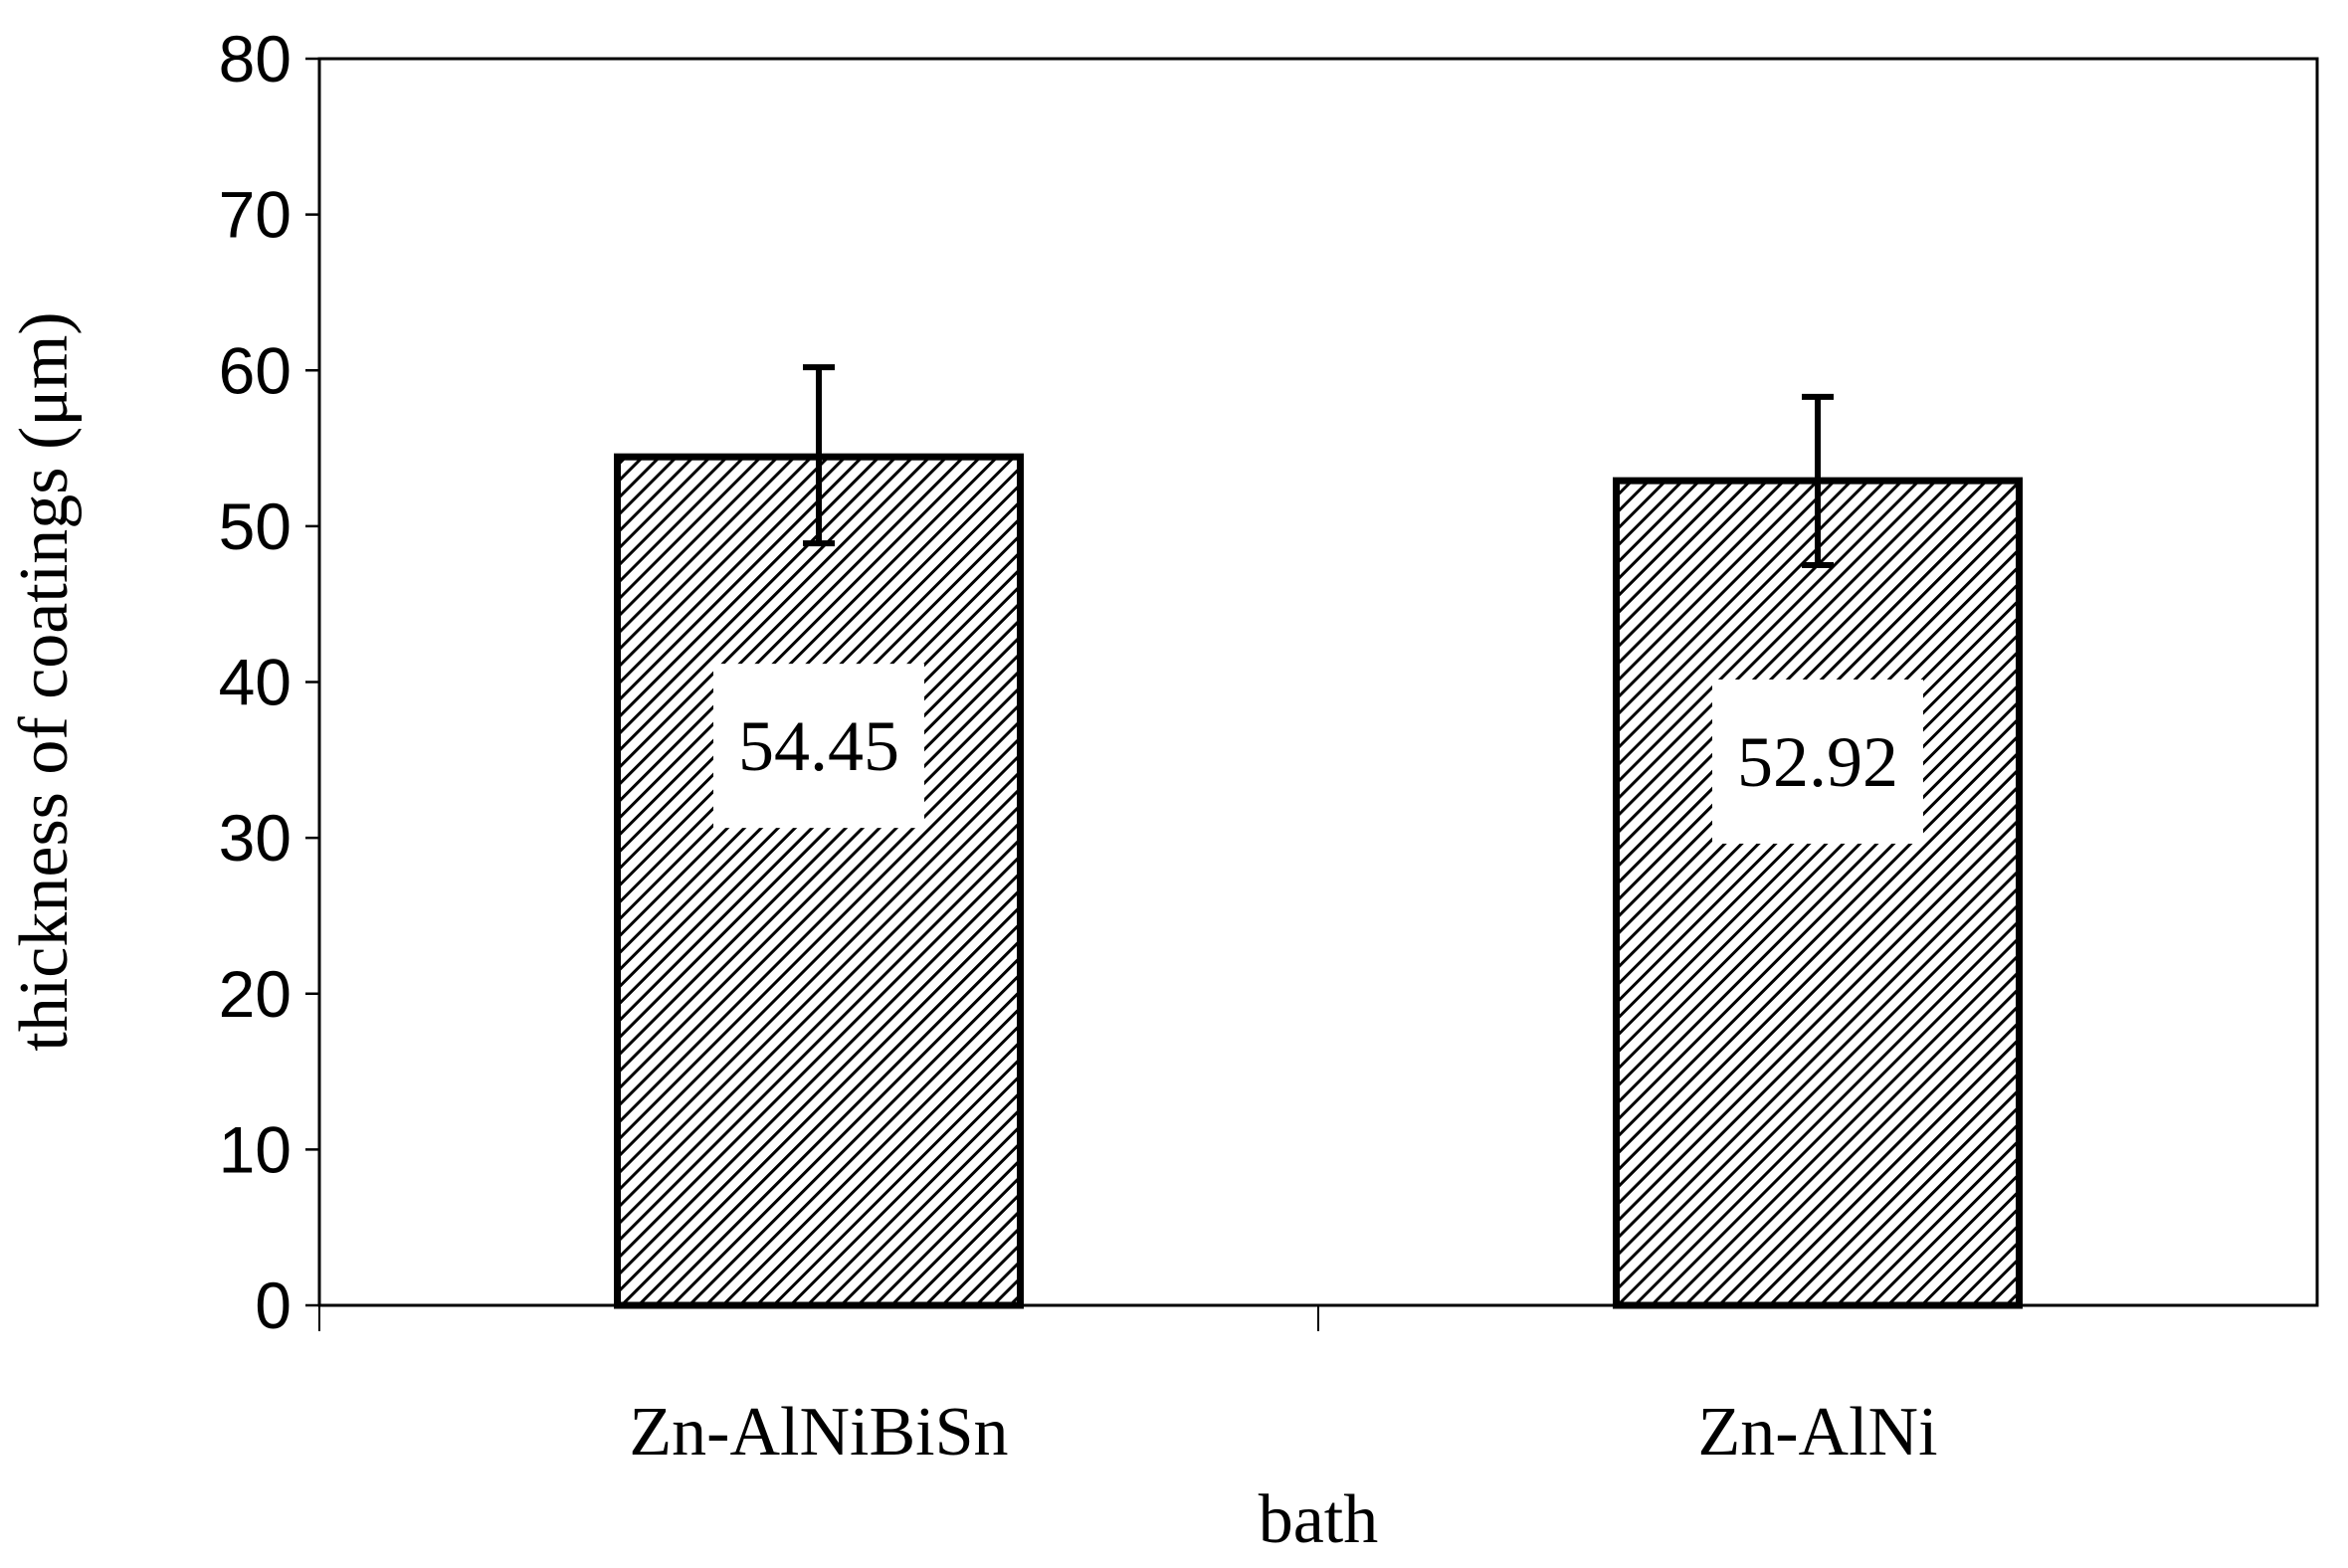 Image resolution: width=2348 pixels, height=1568 pixels. What do you see at coordinates (44, 681) in the screenshot?
I see `y-axis-title: thickness of coatings (μm)` at bounding box center [44, 681].